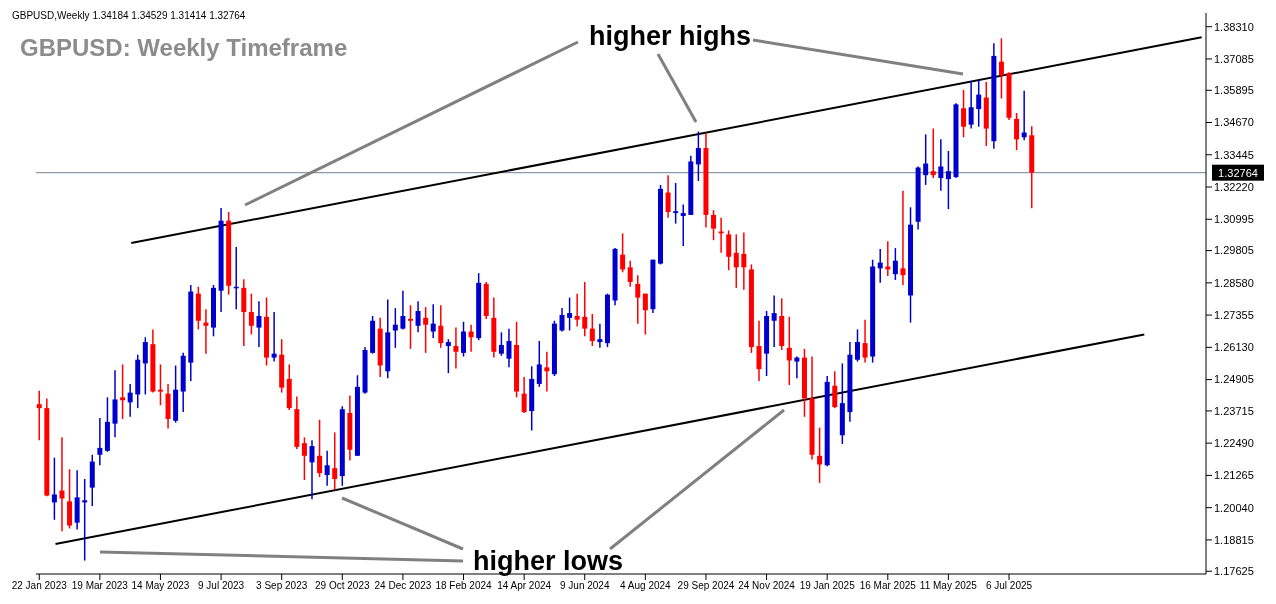 The width and height of the screenshot is (1276, 604). I want to click on x-tick-label: 24 Nov 2024, so click(767, 586).